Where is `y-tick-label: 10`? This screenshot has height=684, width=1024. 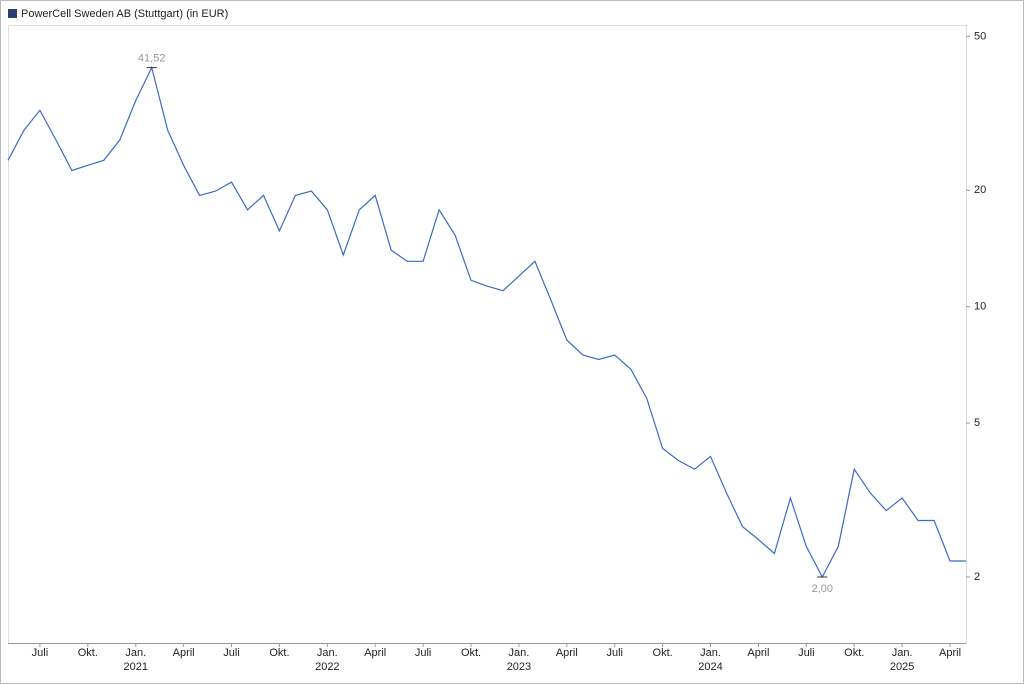 y-tick-label: 10 is located at coordinates (980, 307).